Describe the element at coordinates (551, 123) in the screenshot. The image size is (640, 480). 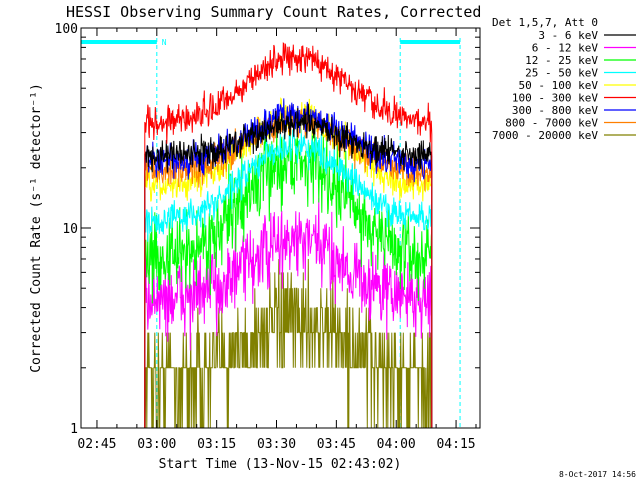
I see `legend-label: 800 - 7000 keV` at that location.